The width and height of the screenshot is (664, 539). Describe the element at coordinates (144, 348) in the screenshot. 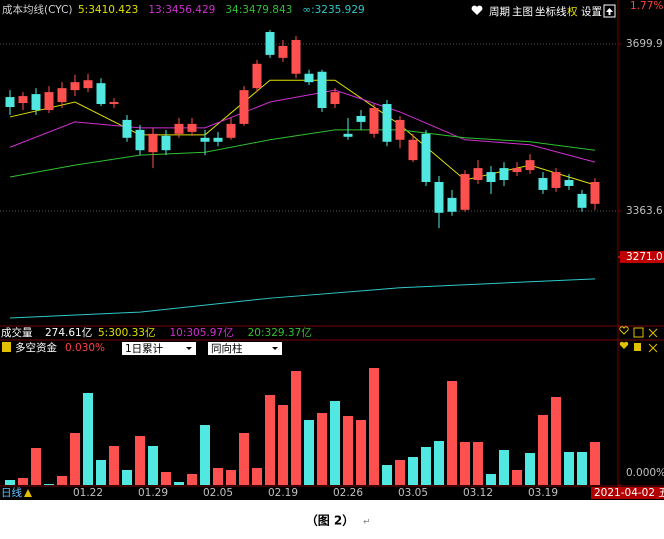

I see `dropdown-text: 1日累计` at that location.